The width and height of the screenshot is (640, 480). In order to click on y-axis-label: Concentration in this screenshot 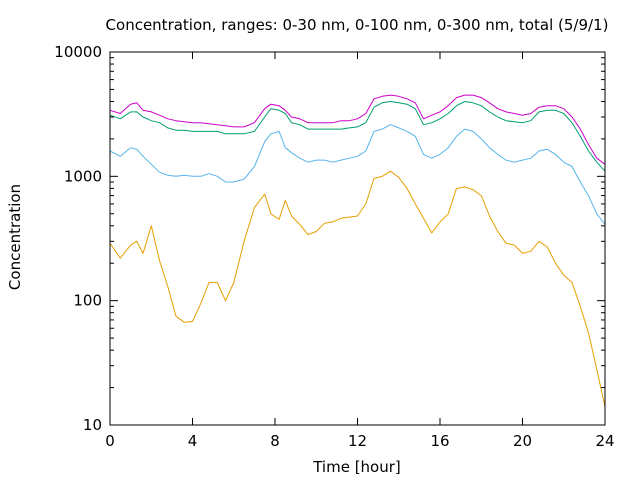, I will do `click(15, 237)`.